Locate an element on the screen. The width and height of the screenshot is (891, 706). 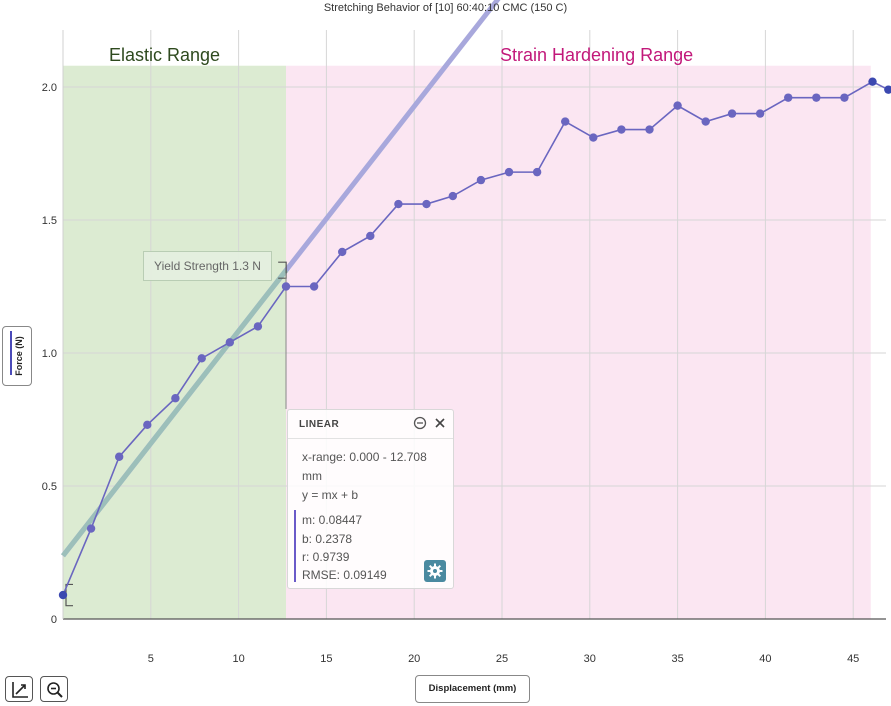
rescale-button is located at coordinates (19, 689).